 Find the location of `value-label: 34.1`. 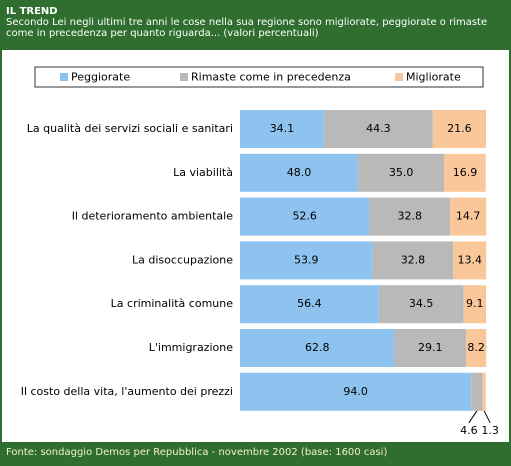

value-label: 34.1 is located at coordinates (282, 128).